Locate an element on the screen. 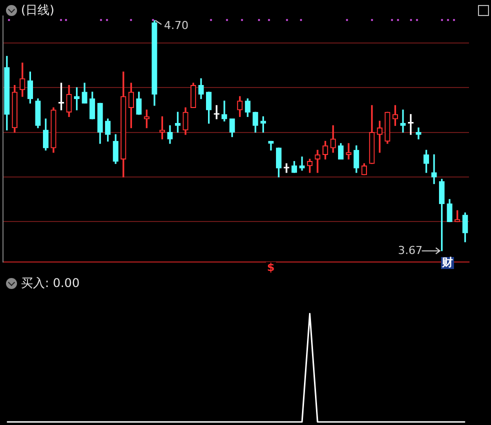  chart-title: 买入: 0.00 is located at coordinates (50, 283).